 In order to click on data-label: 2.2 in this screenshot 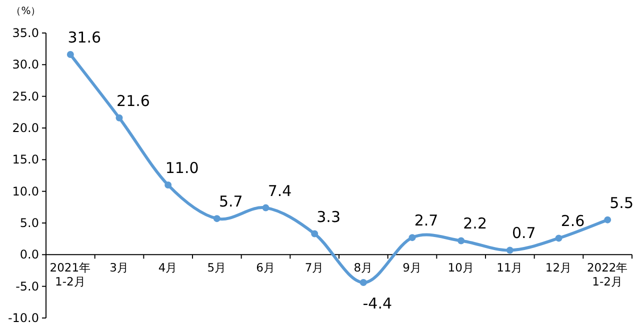, I will do `click(475, 223)`.